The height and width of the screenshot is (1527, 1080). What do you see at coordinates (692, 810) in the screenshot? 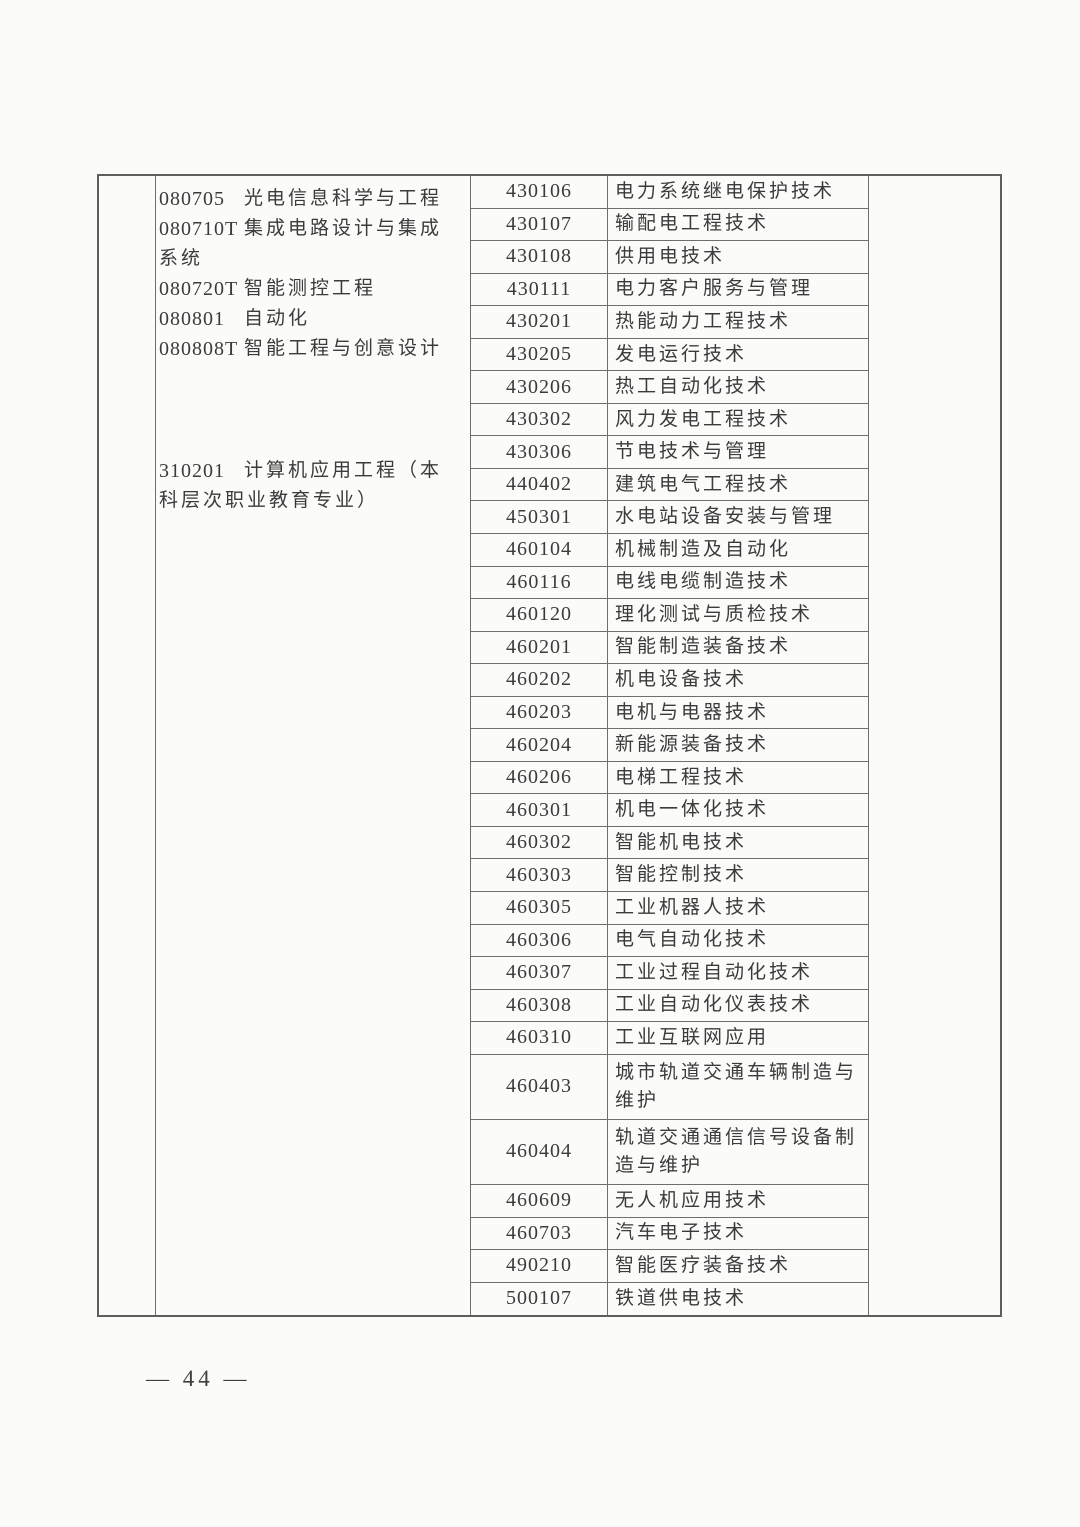
I see `row-major-name: 机电一体化技术` at bounding box center [692, 810].